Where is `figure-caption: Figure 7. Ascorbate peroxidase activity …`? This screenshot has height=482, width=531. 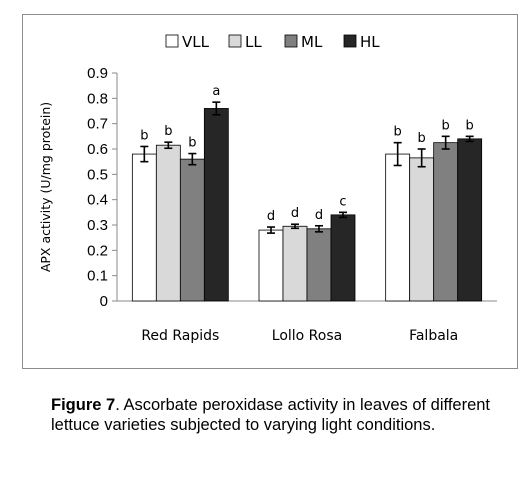
figure-caption: Figure 7. Ascorbate peroxidase activity … is located at coordinates (271, 415).